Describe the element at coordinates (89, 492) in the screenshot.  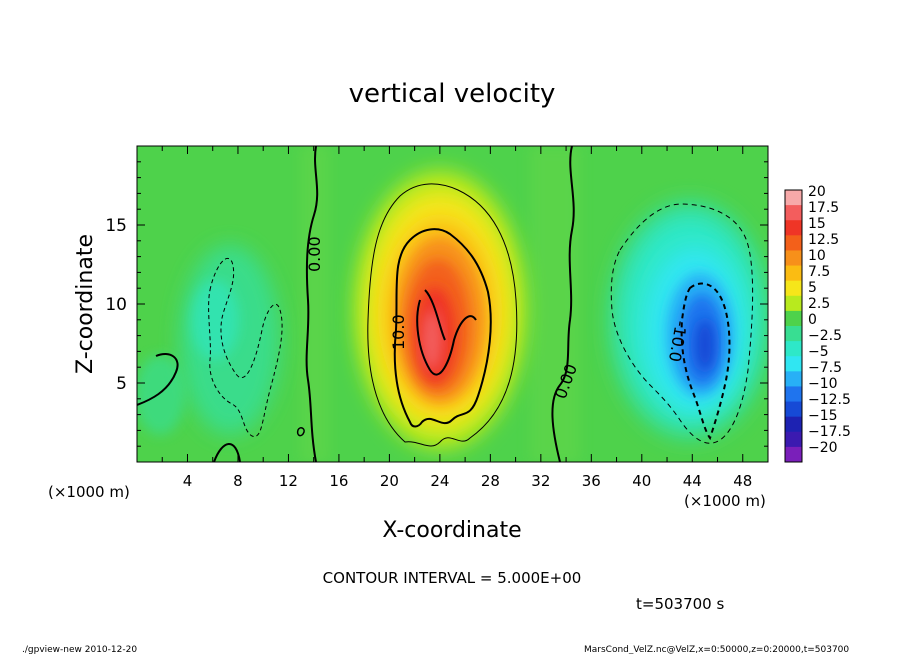
I see `x-unit-left: (×1000 m)` at that location.